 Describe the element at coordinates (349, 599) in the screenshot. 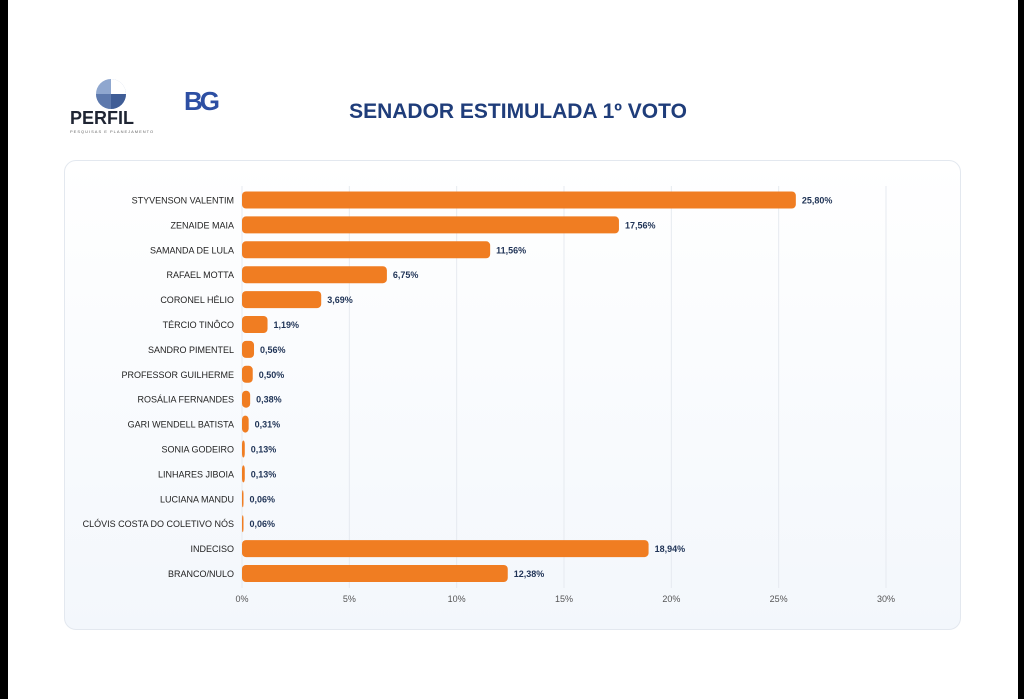

I see `x-tick-label: 5%` at that location.